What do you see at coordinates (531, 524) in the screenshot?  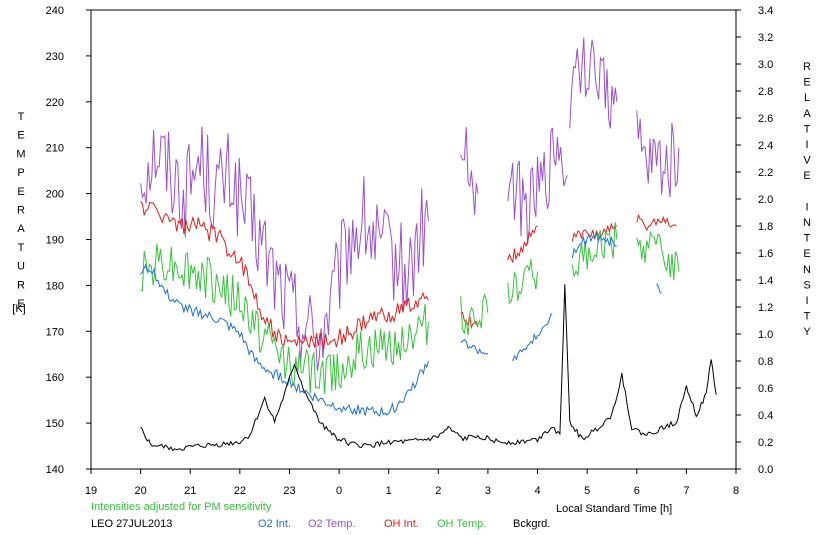 I see `legend-bckgrd: Bckgrd.` at bounding box center [531, 524].